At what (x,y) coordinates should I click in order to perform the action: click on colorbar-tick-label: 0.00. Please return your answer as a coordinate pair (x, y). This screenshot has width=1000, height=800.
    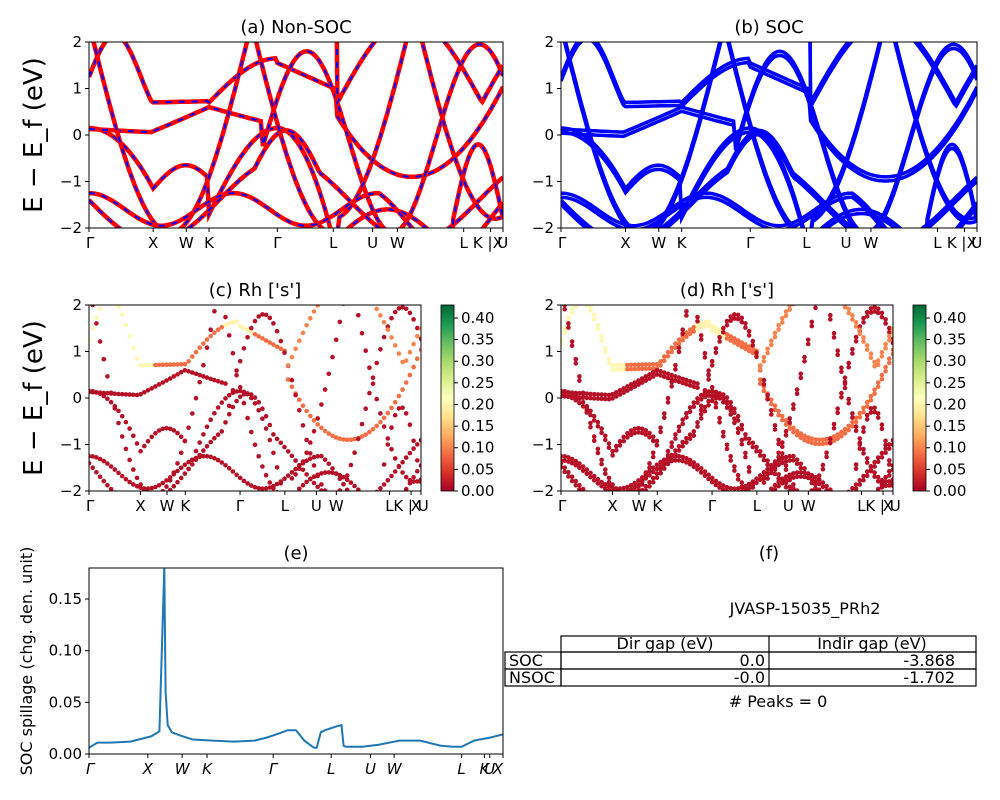
    Looking at the image, I should click on (949, 491).